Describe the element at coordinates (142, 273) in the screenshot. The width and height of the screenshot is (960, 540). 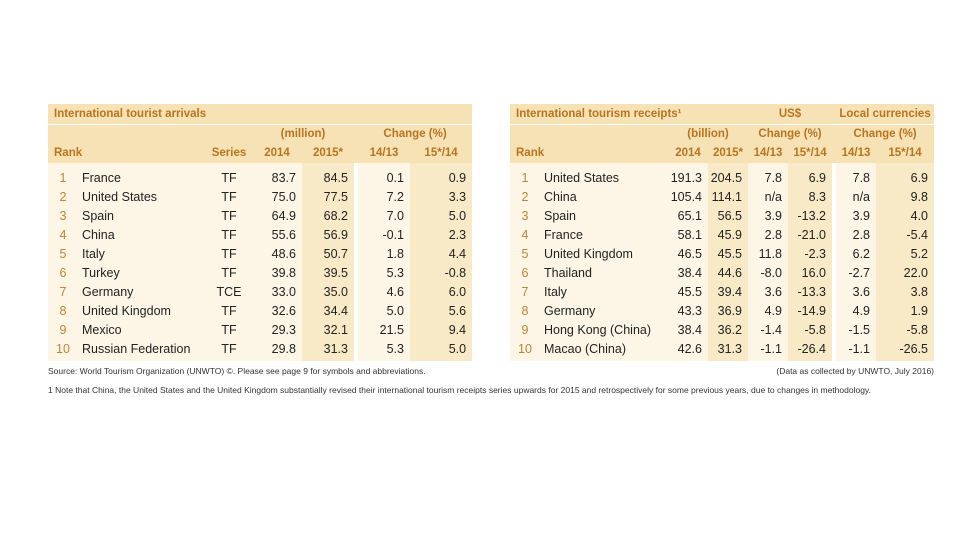
I see `country-cell: Turkey` at that location.